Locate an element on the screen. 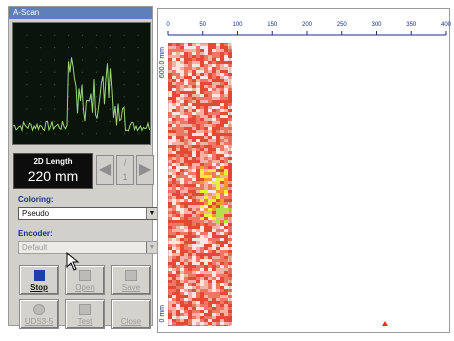 This screenshot has height=341, width=454. test-icon is located at coordinates (85, 309).